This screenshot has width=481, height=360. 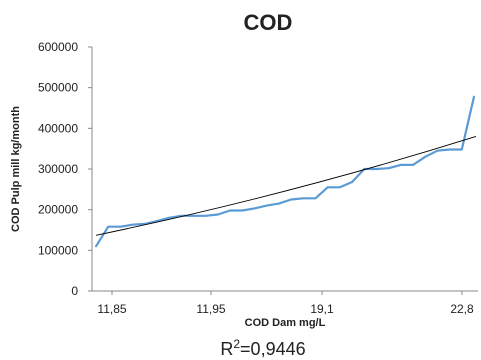 I want to click on y-axis-label: COD Pulp mill kg/month, so click(x=16, y=169).